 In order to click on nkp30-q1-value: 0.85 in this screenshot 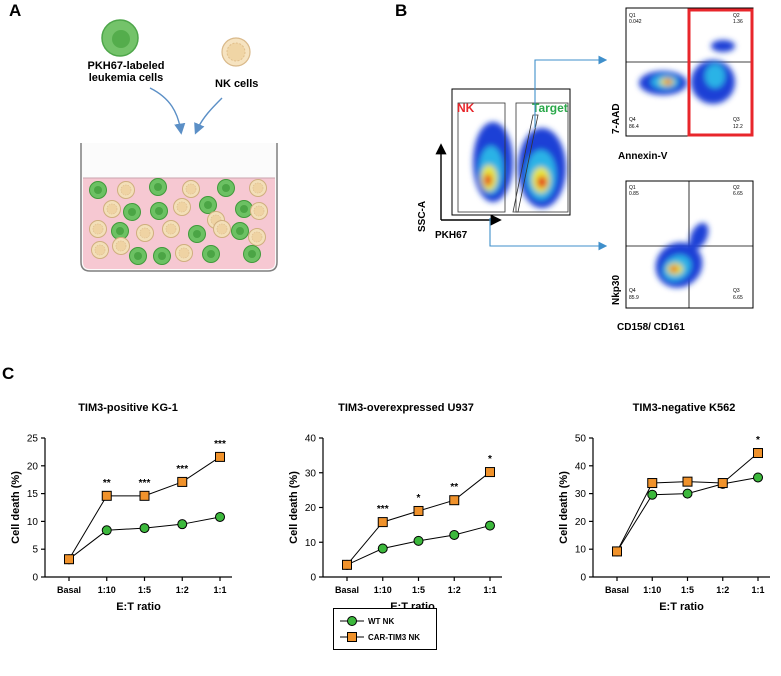, I will do `click(634, 194)`.